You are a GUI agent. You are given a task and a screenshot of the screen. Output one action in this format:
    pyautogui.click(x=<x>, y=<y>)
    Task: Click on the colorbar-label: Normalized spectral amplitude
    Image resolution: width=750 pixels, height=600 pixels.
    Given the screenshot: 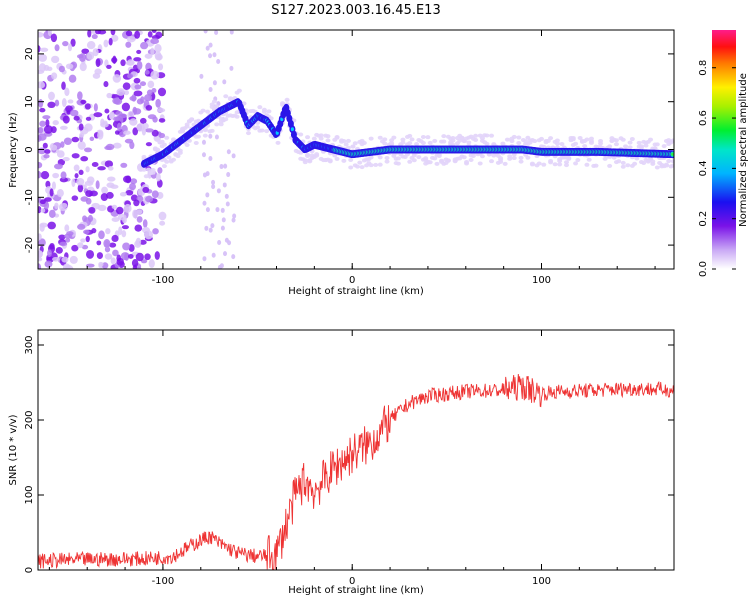 What is the action you would take?
    pyautogui.click(x=743, y=150)
    